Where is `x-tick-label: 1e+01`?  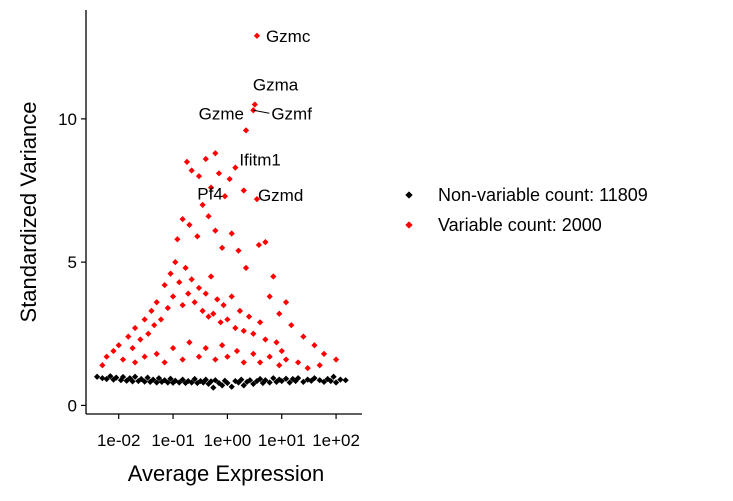
x-tick-label: 1e+01 is located at coordinates (282, 440).